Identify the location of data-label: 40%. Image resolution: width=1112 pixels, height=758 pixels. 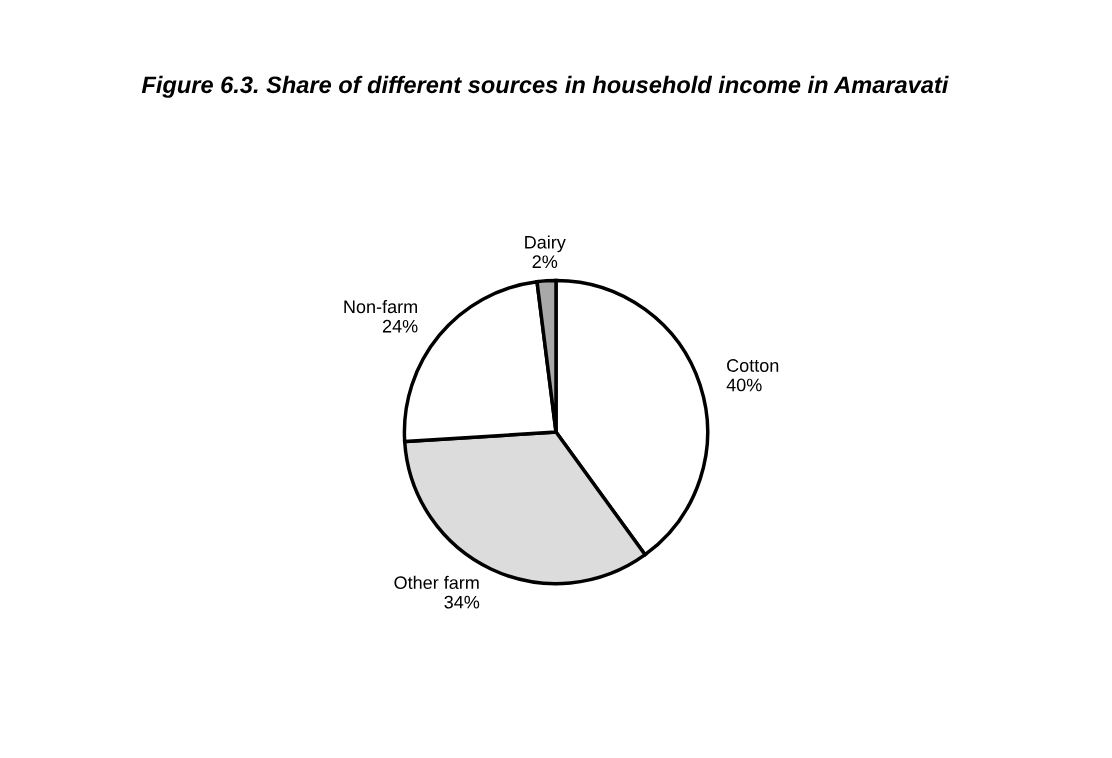
(744, 385).